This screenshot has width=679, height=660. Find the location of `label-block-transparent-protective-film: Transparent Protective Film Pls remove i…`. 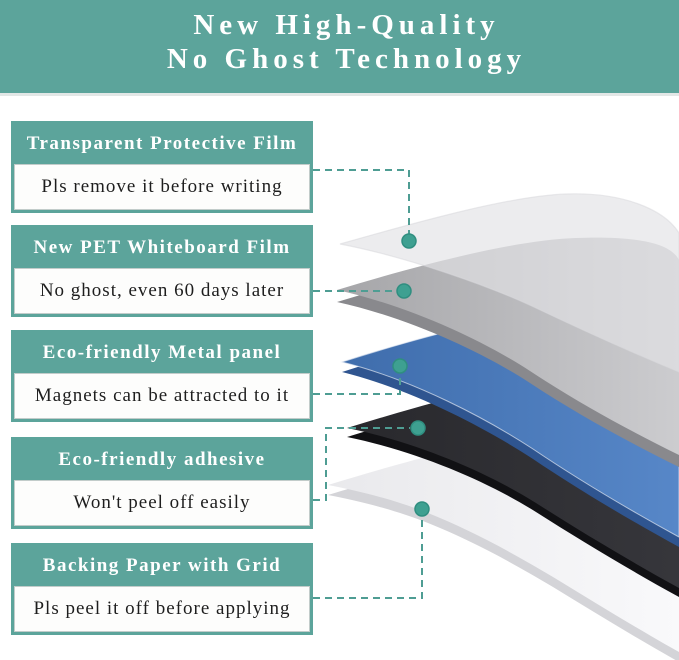

label-block-transparent-protective-film: Transparent Protective Film Pls remove i… is located at coordinates (162, 167).